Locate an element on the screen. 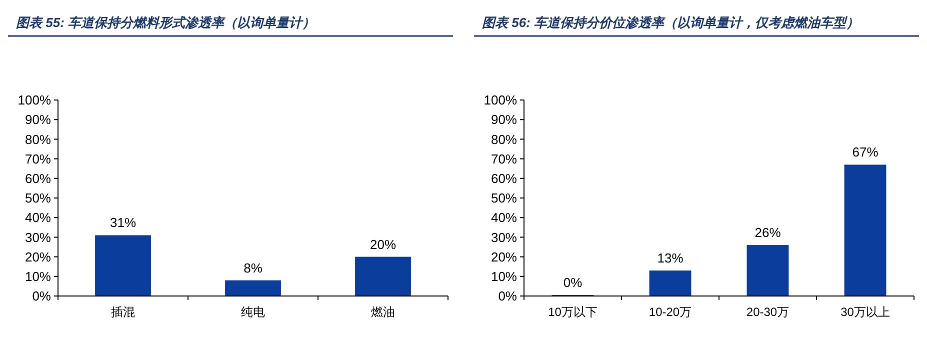  data-label: 20% is located at coordinates (383, 244).